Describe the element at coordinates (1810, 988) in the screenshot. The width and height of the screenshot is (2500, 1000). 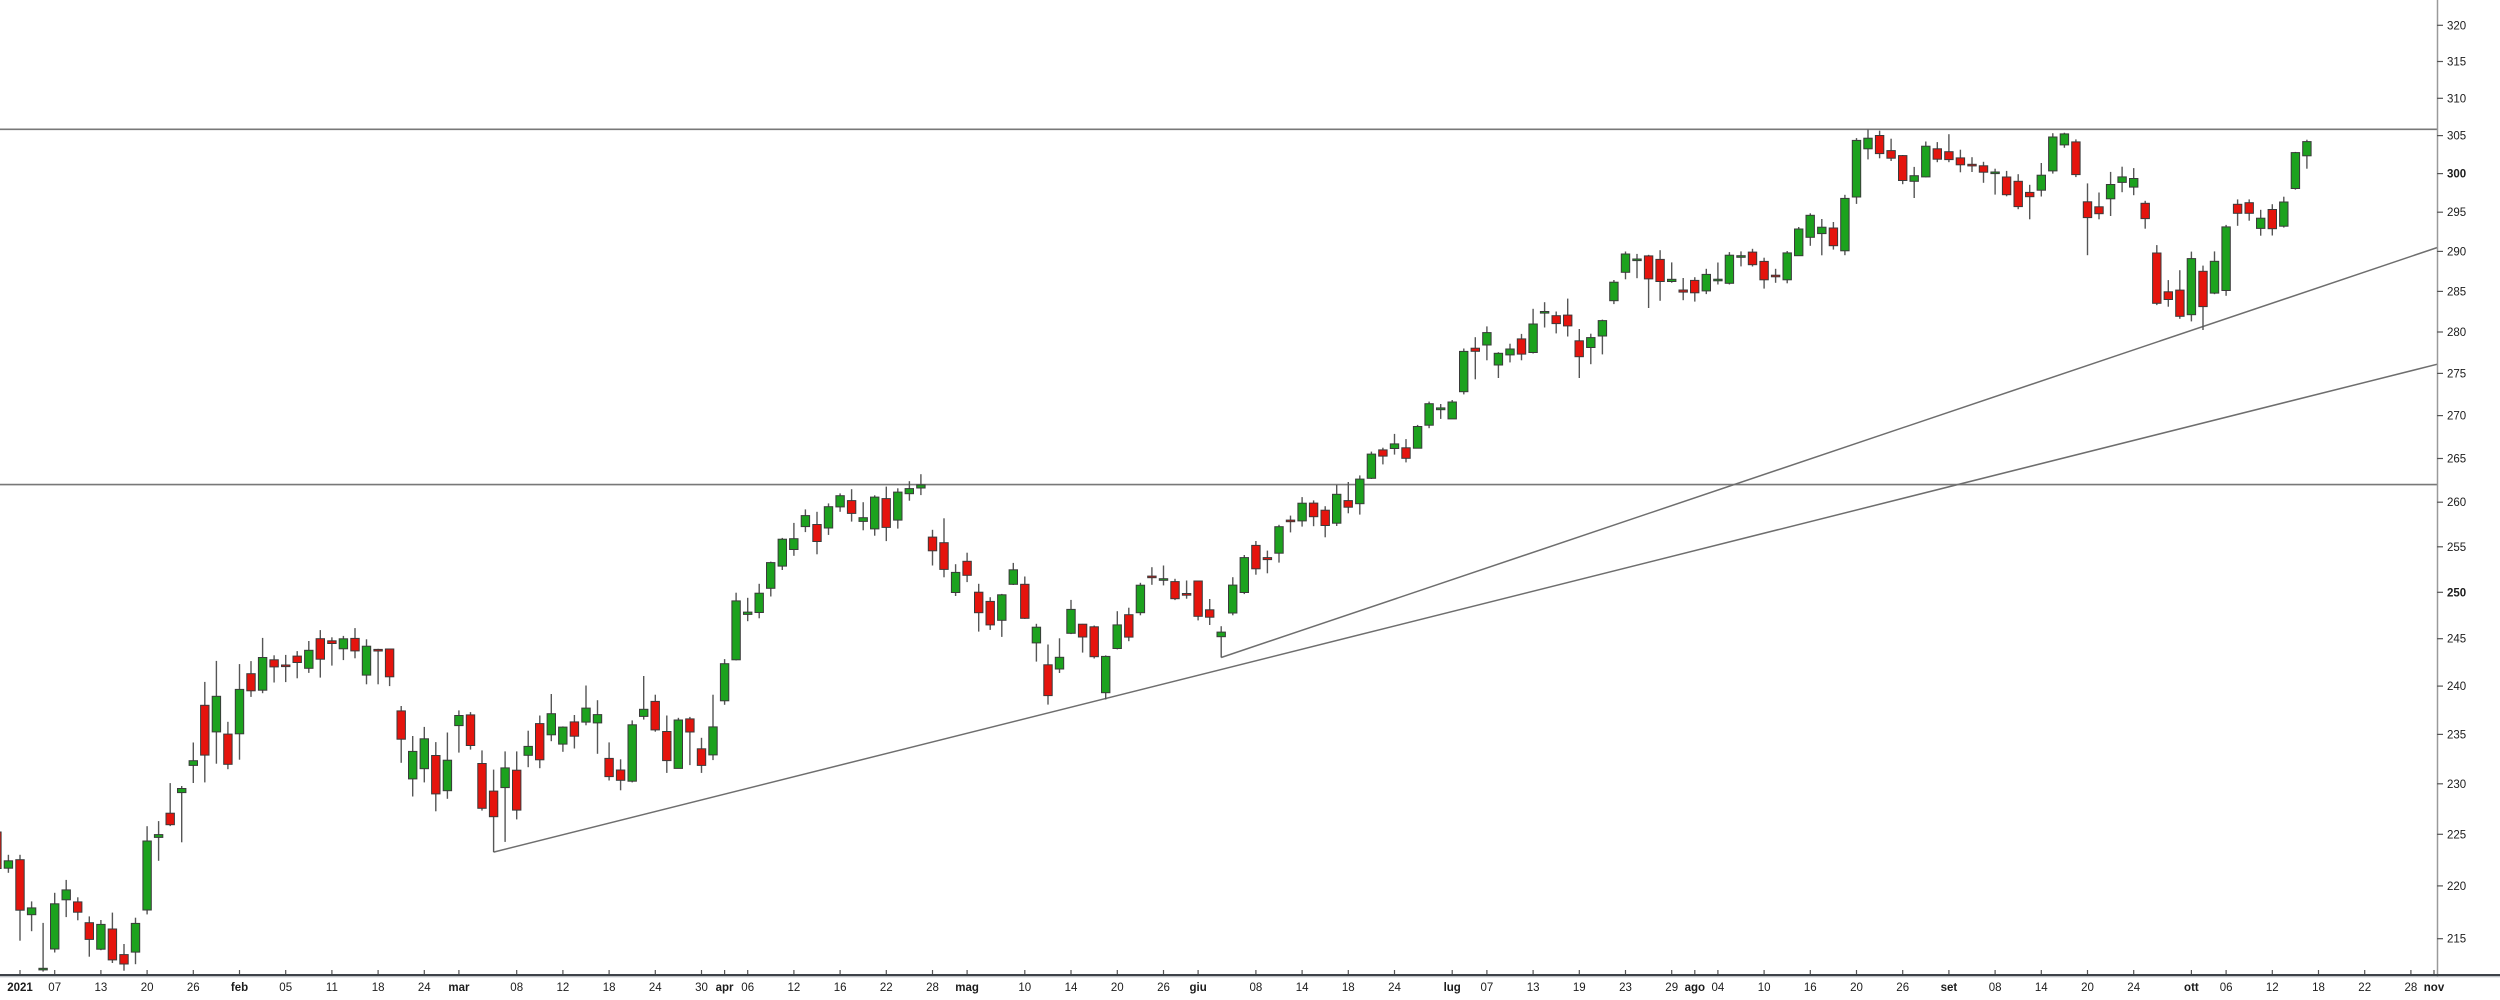
I see `x-tick-label: 16` at that location.